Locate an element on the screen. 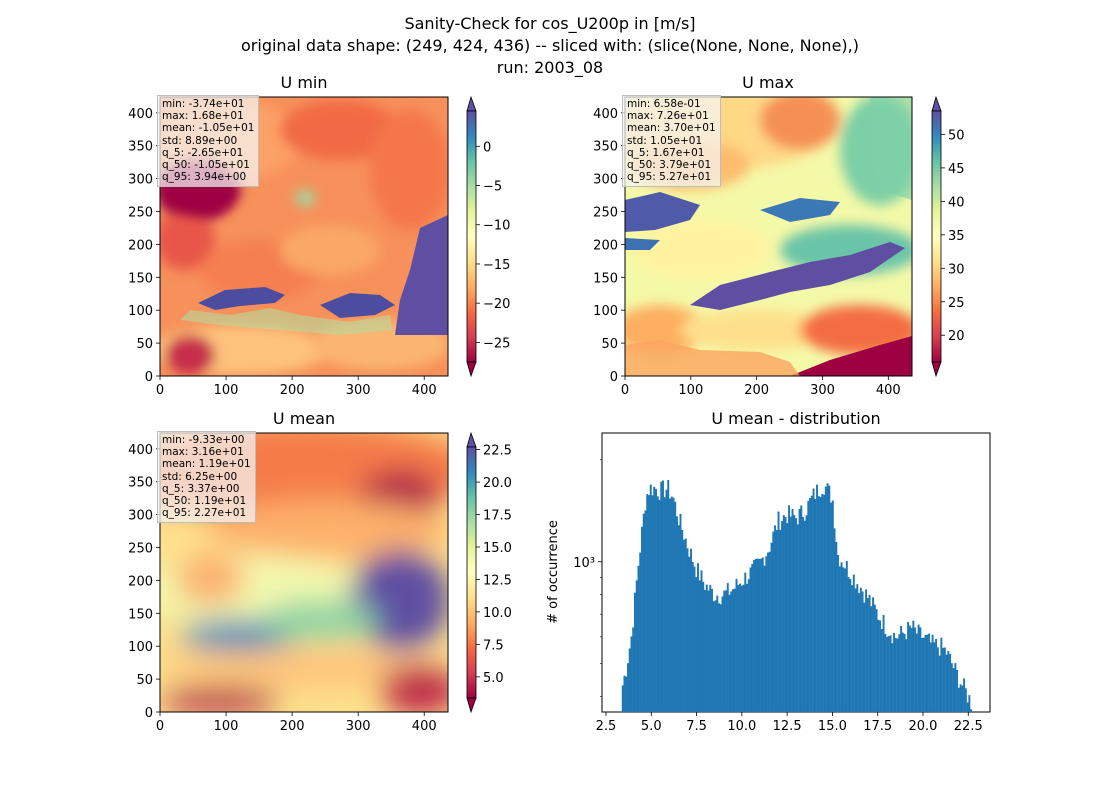 This screenshot has height=800, width=1100. stat-max: max: 7.26e+01 is located at coordinates (668, 116).